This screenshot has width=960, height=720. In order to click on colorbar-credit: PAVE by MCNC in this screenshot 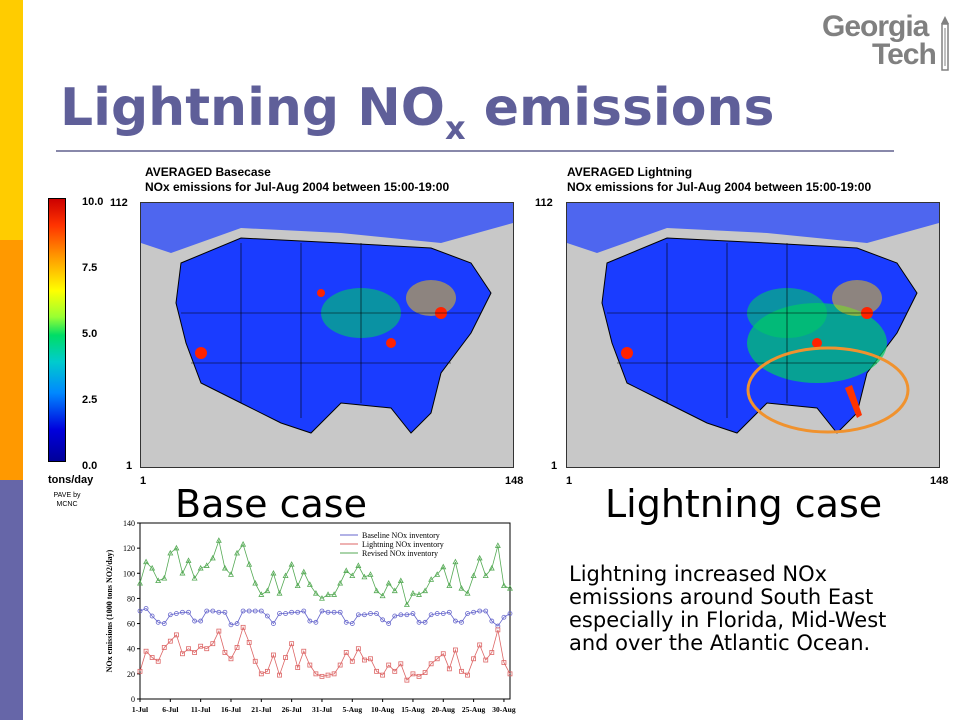, I will do `click(67, 500)`.